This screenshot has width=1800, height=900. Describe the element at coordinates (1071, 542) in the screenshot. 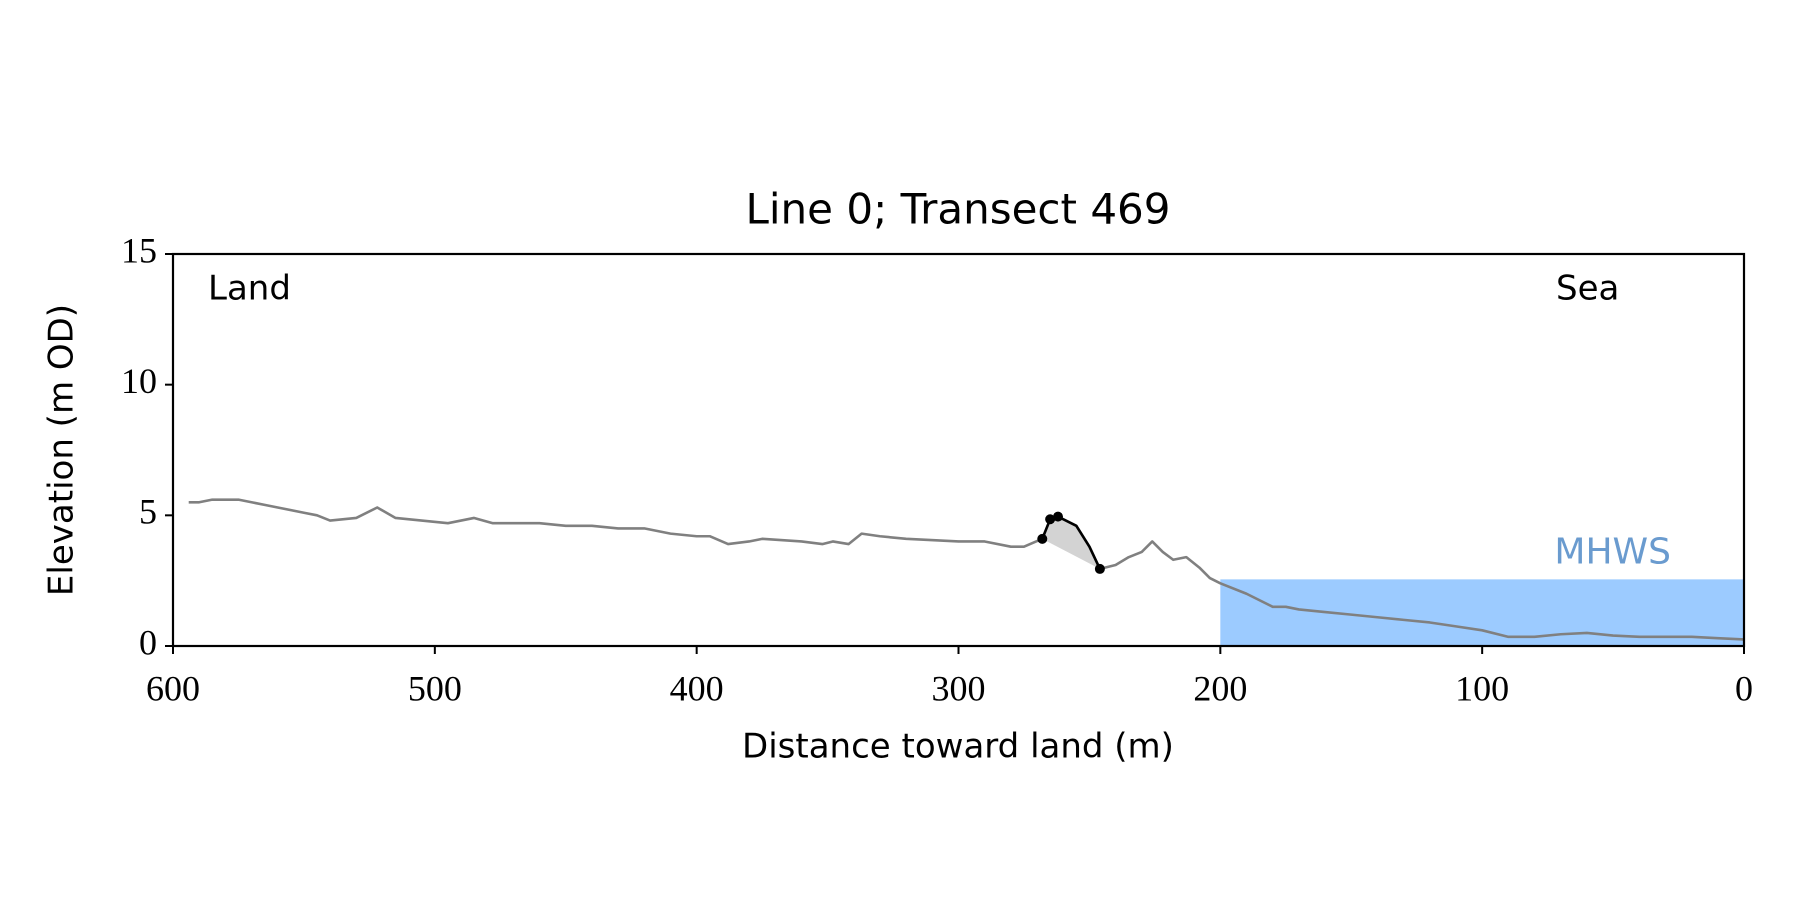

I see `fill-area` at that location.